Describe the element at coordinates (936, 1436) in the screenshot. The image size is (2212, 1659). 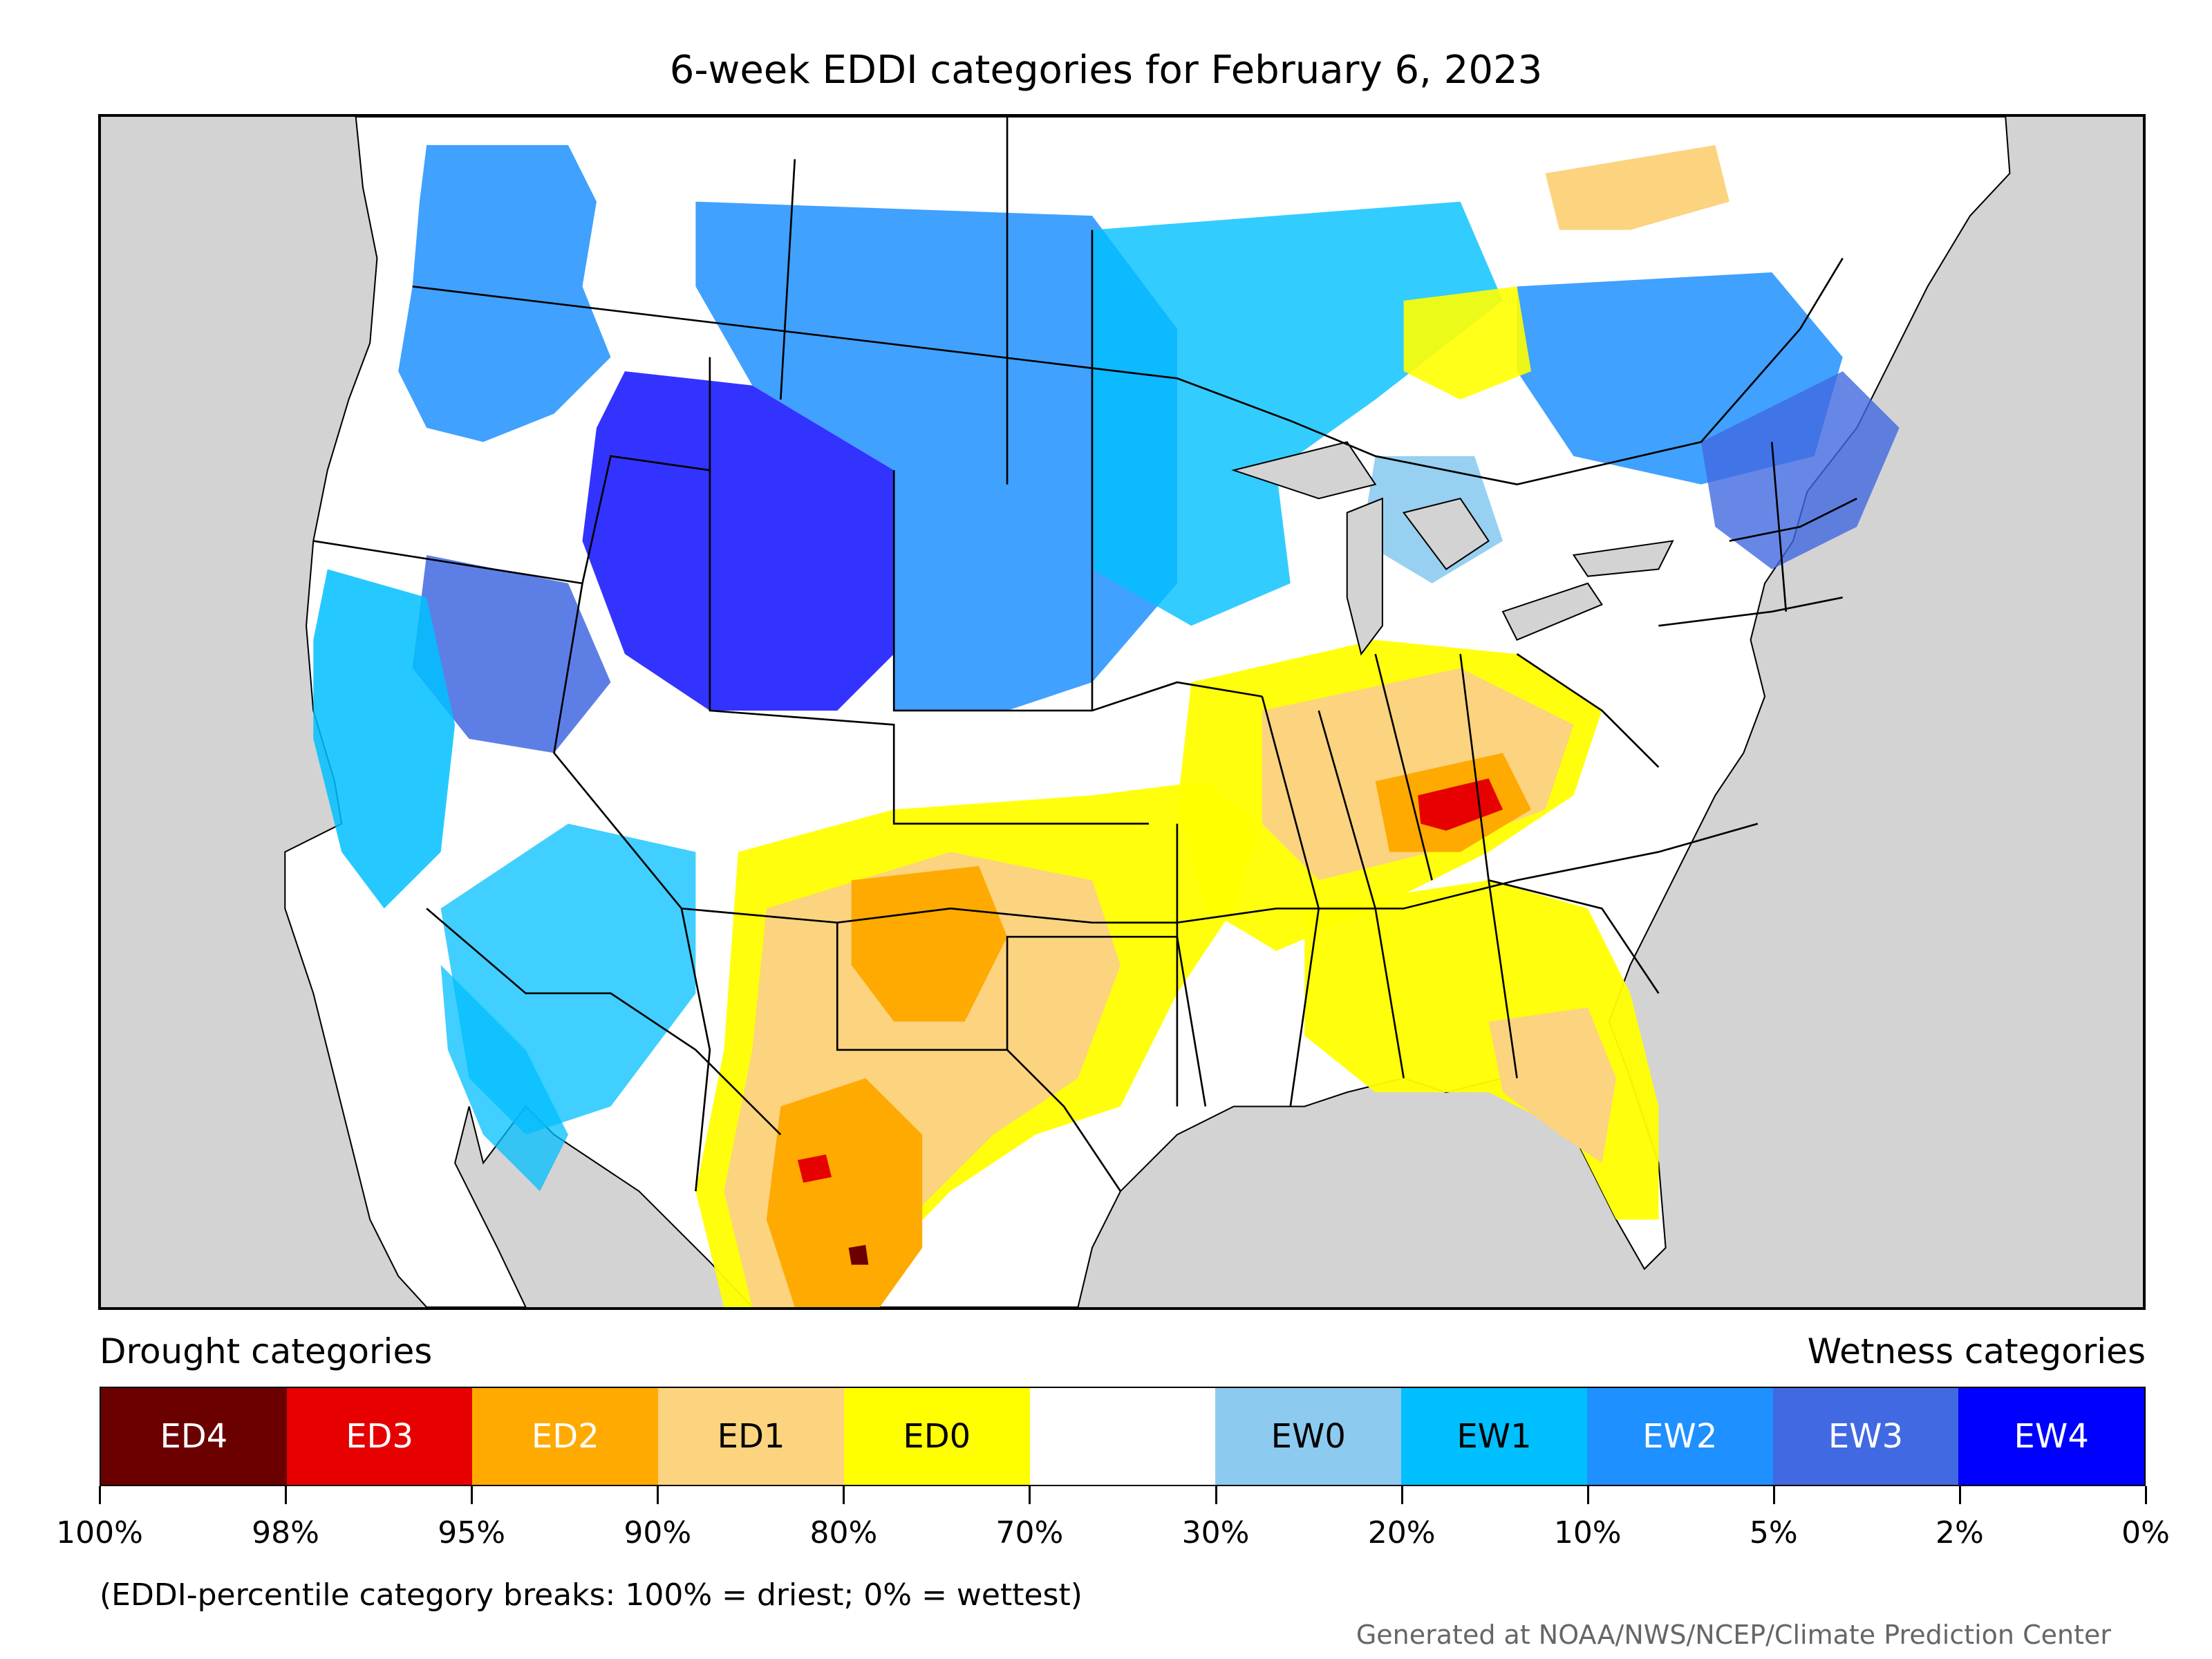
I see `legend-cell-ed0: ED0` at that location.